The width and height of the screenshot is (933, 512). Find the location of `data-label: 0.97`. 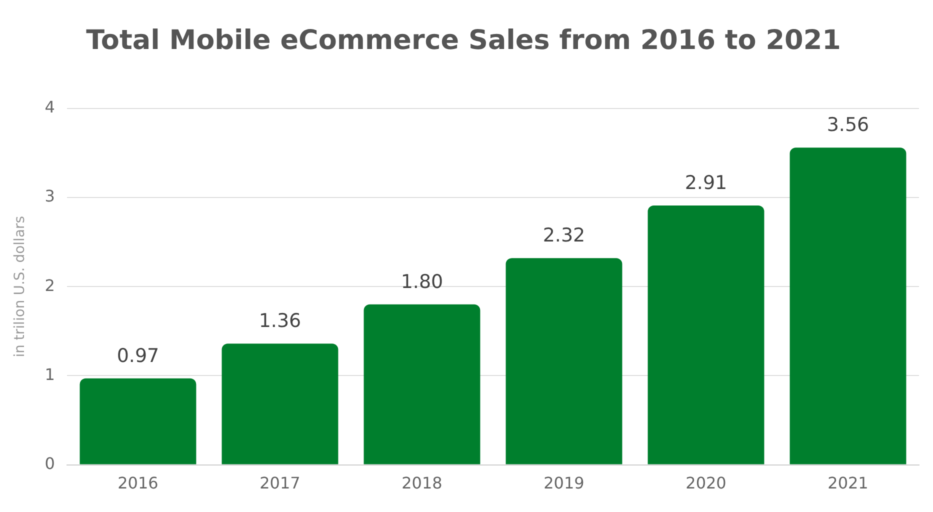

data-label: 0.97 is located at coordinates (138, 355).